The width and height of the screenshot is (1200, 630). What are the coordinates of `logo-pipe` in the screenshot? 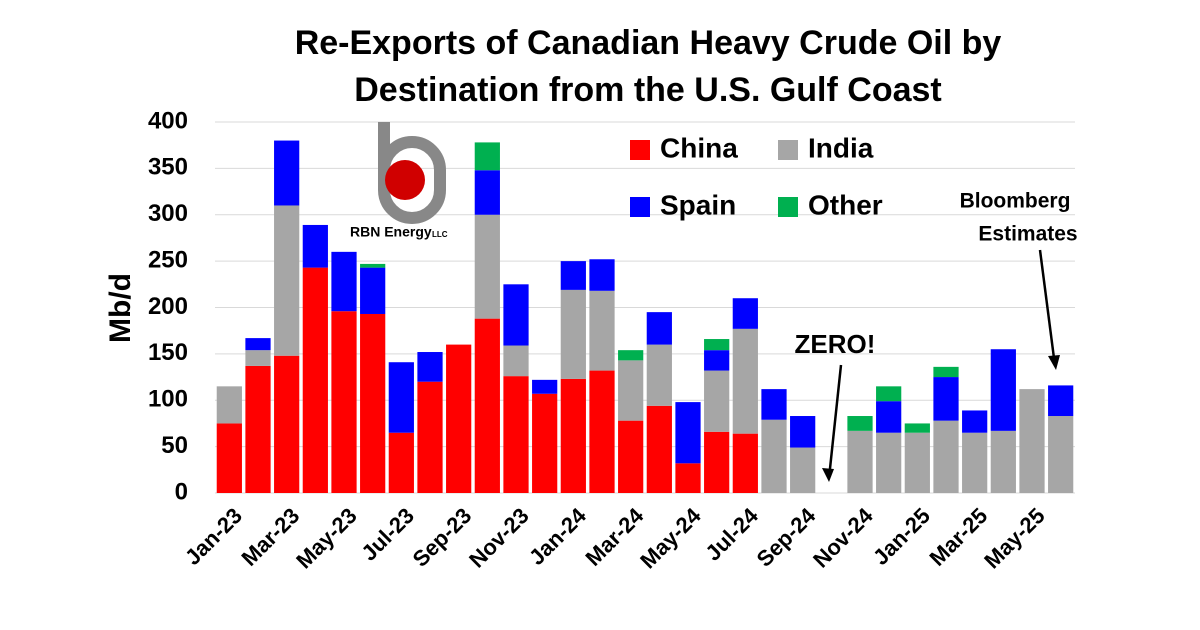 It's located at (412, 173).